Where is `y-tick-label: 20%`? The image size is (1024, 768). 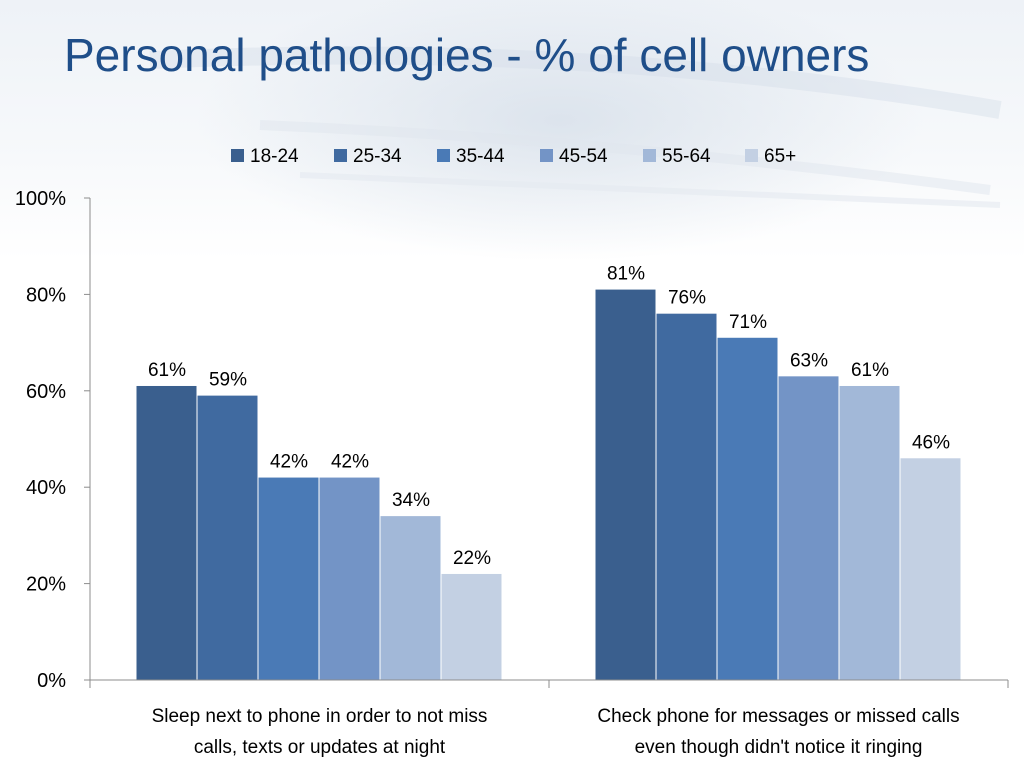
y-tick-label: 20% is located at coordinates (46, 585).